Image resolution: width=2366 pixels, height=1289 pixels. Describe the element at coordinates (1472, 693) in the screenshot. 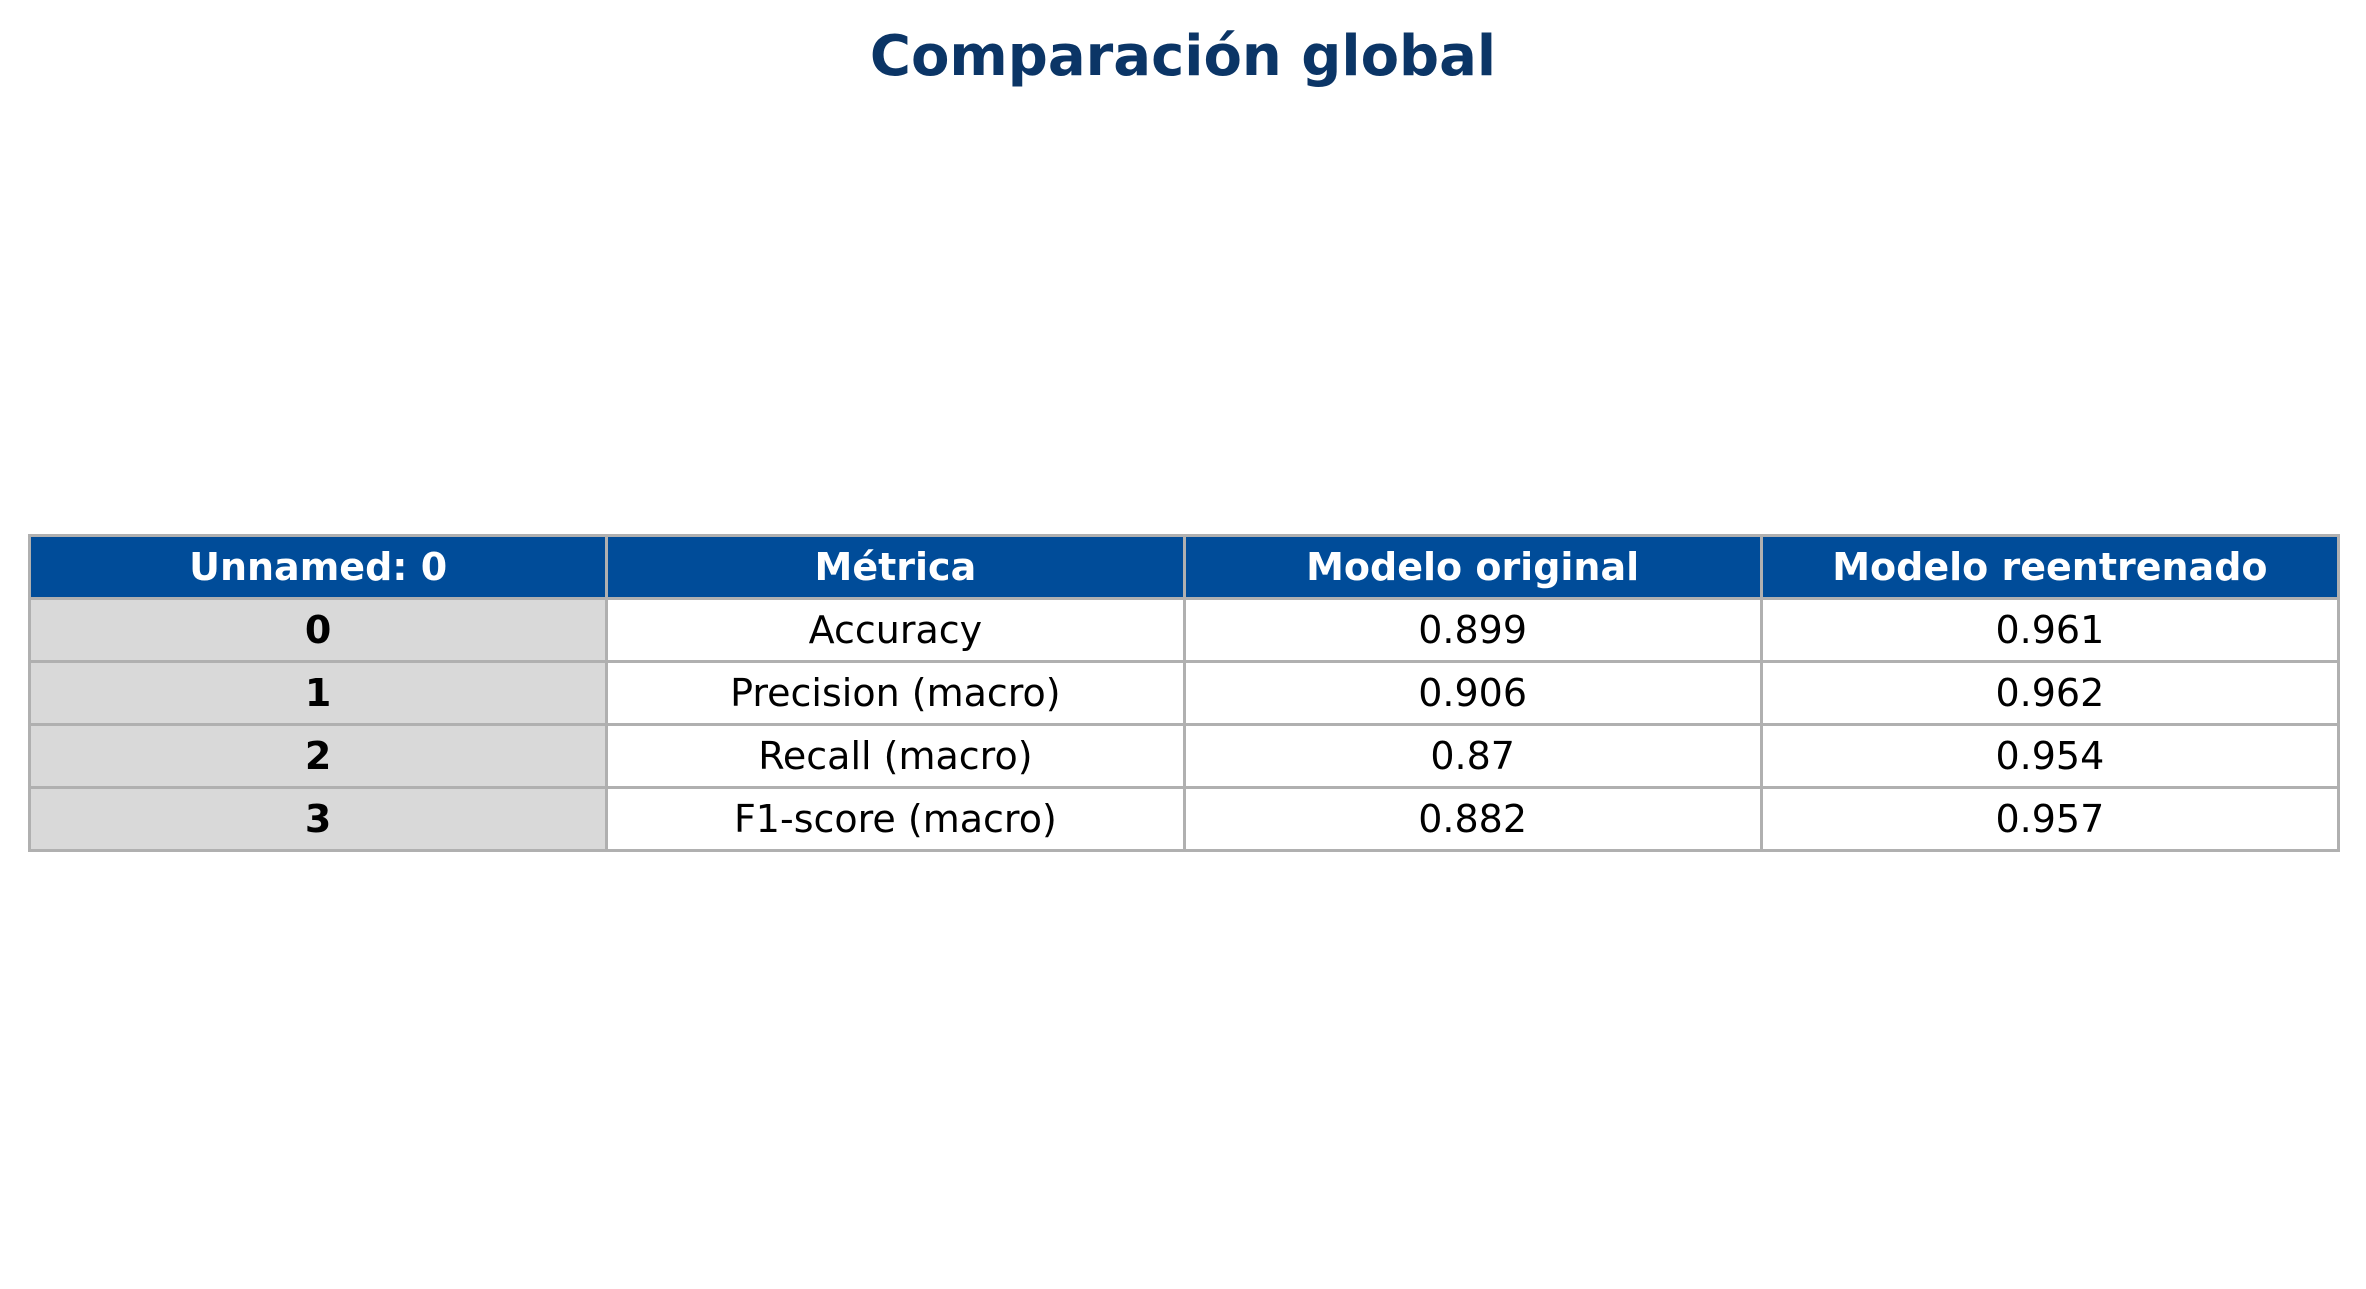

I see `original-model-cell: 0.906` at that location.